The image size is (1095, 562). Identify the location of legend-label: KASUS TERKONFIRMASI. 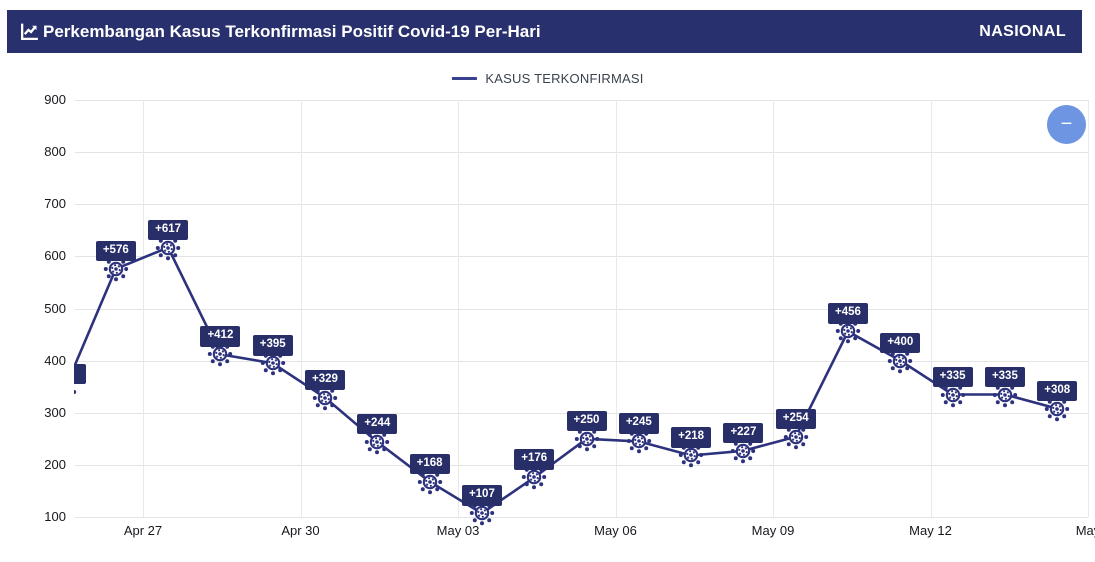
(564, 78).